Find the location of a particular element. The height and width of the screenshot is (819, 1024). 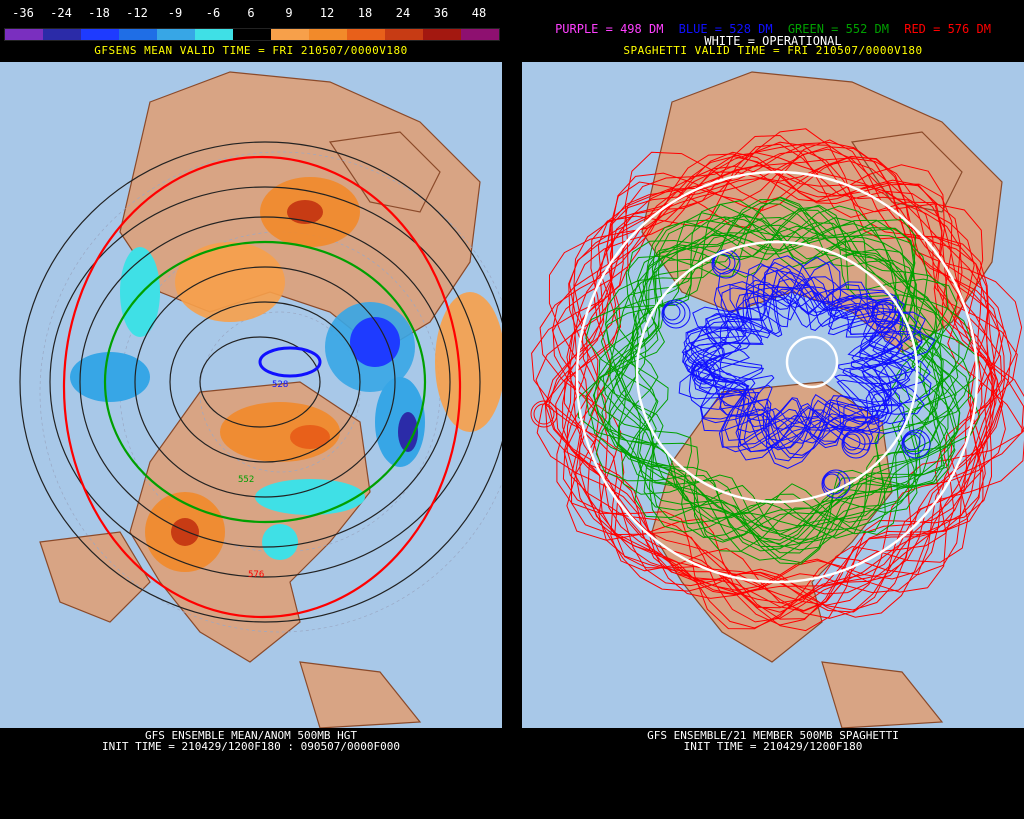

legend-label: 36 is located at coordinates (441, 13).